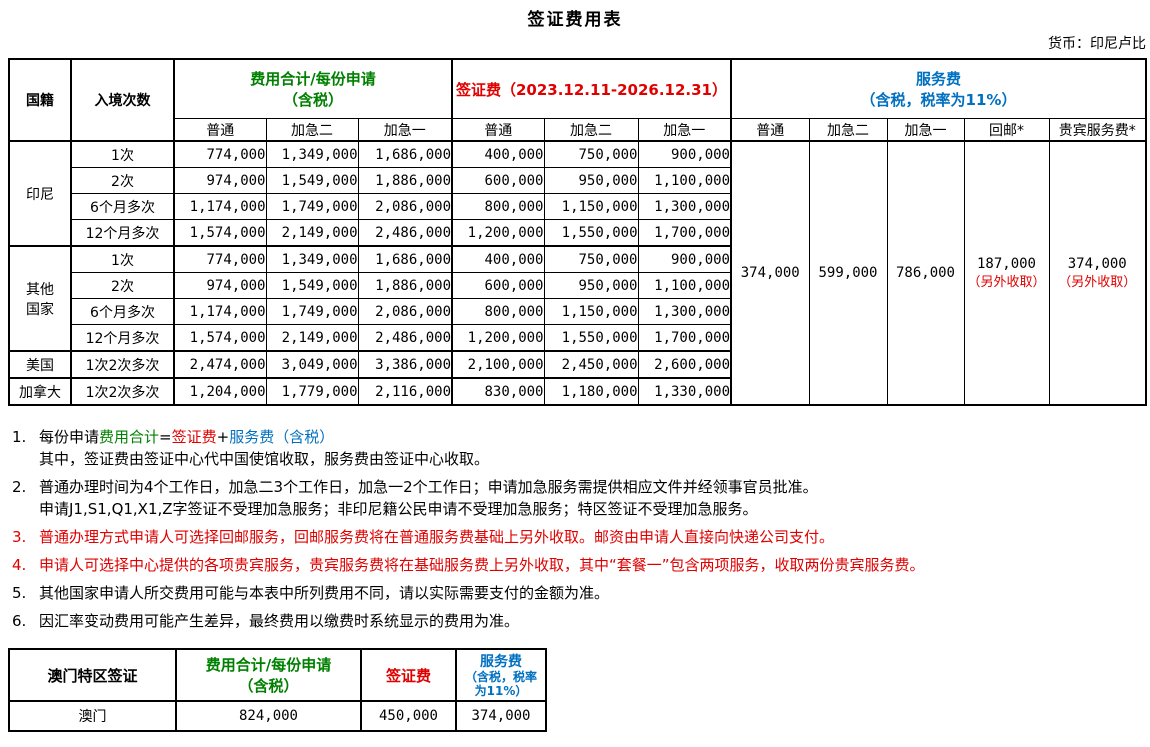 The height and width of the screenshot is (747, 1150). What do you see at coordinates (220, 130) in the screenshot?
I see `subheader-total-putong: 普通` at bounding box center [220, 130].